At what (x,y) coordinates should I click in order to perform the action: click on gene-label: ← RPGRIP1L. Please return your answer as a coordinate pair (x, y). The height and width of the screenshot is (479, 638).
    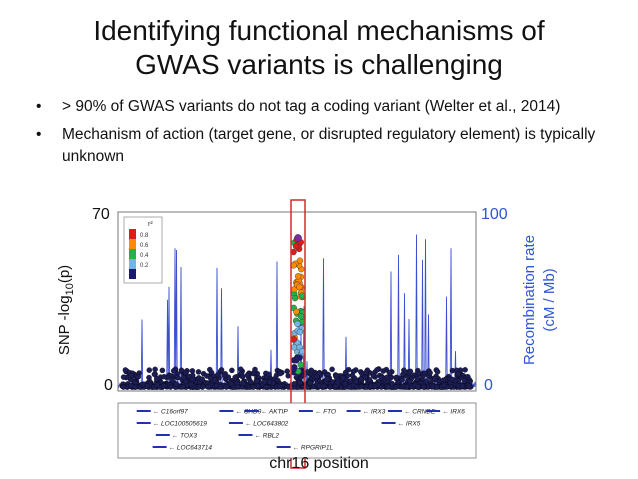
    Looking at the image, I should click on (313, 448).